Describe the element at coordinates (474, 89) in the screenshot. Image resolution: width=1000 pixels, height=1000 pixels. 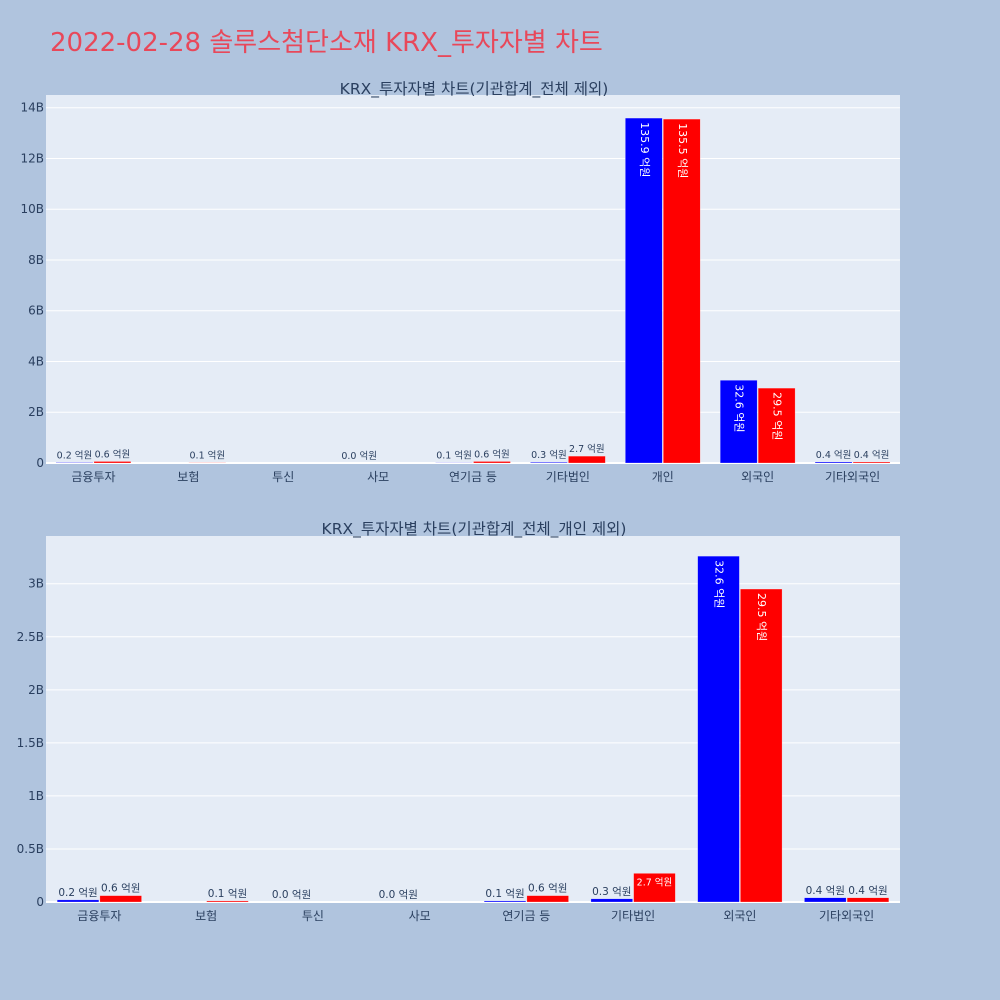
I see `chart-title: KRX_투자자별 차트(기관합계_전체 제외)` at that location.